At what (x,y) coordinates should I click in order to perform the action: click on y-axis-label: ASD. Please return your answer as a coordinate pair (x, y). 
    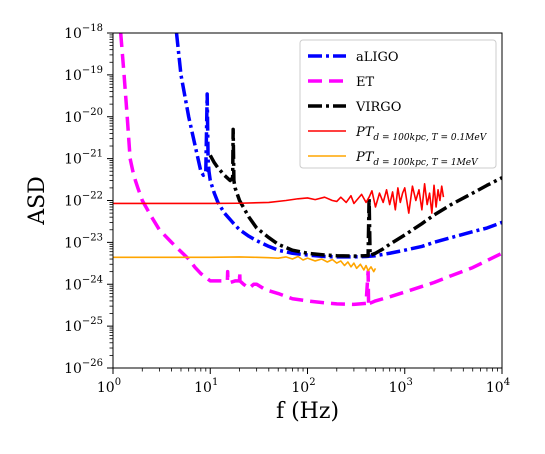
    Looking at the image, I should click on (37, 201).